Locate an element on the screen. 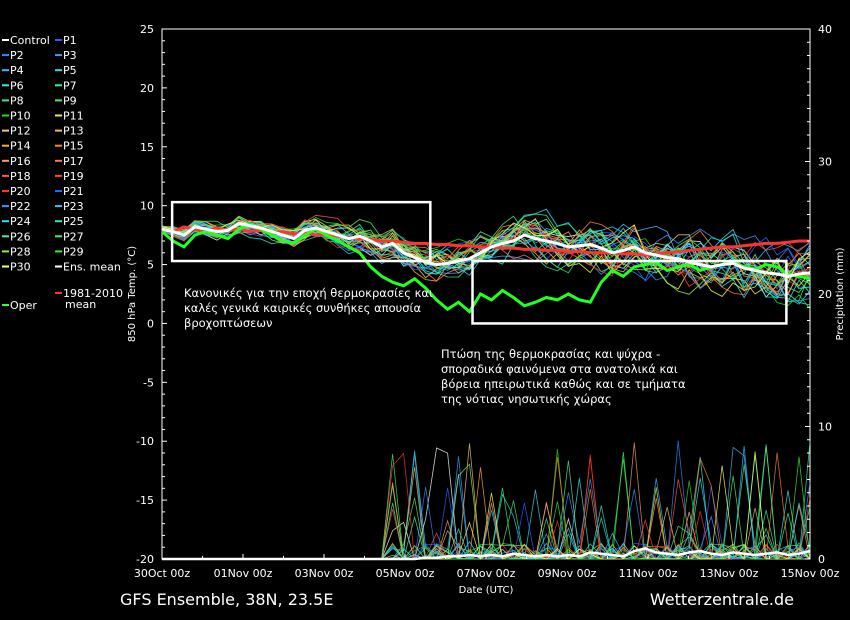 The width and height of the screenshot is (850, 620). legend-label: P7 is located at coordinates (70, 85).